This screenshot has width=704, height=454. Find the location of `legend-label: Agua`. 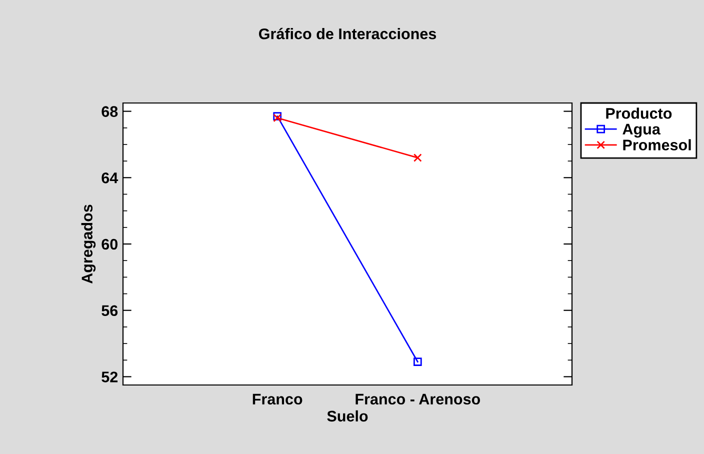

legend-label: Agua is located at coordinates (641, 131).